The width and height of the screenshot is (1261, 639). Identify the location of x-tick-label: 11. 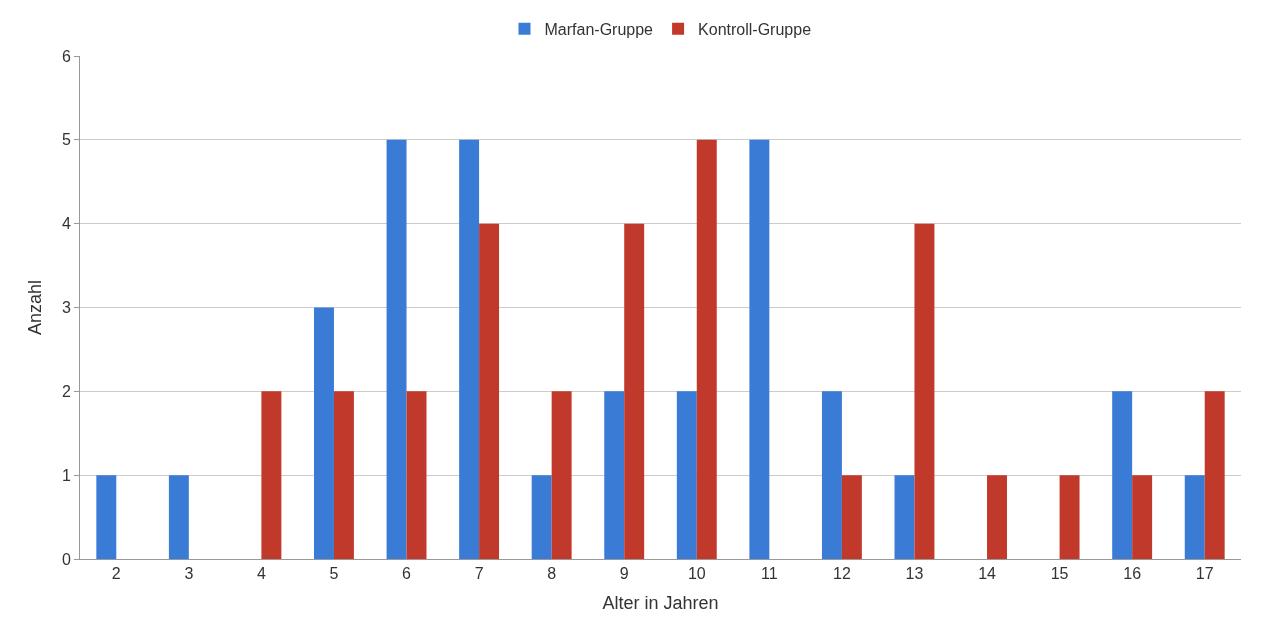
(769, 574).